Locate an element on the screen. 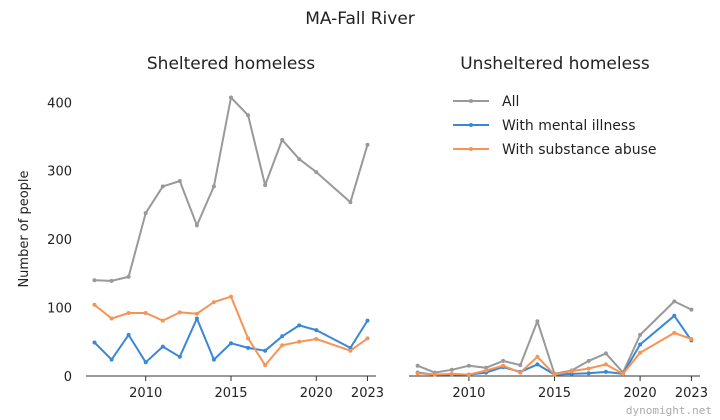  legend-label-with-mental-illness: With mental illness is located at coordinates (569, 126).